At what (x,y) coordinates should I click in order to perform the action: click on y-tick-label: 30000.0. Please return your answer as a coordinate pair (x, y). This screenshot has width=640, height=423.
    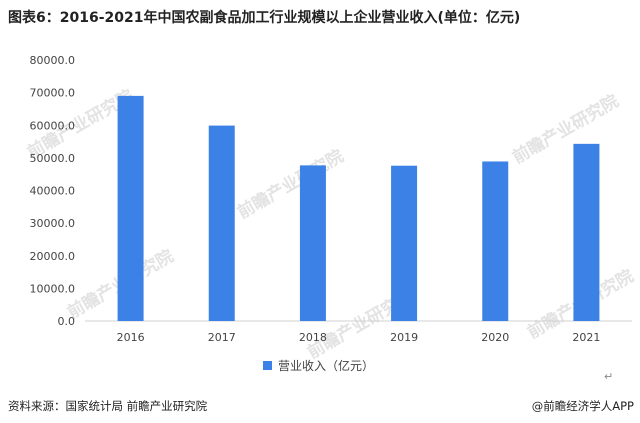
    Looking at the image, I should click on (53, 223).